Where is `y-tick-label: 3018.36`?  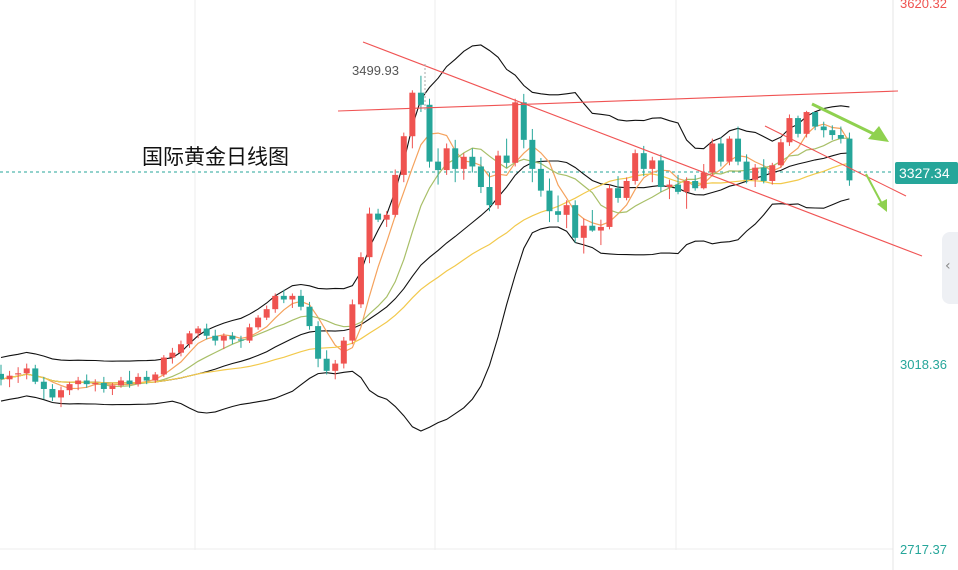 y-tick-label: 3018.36 is located at coordinates (923, 364).